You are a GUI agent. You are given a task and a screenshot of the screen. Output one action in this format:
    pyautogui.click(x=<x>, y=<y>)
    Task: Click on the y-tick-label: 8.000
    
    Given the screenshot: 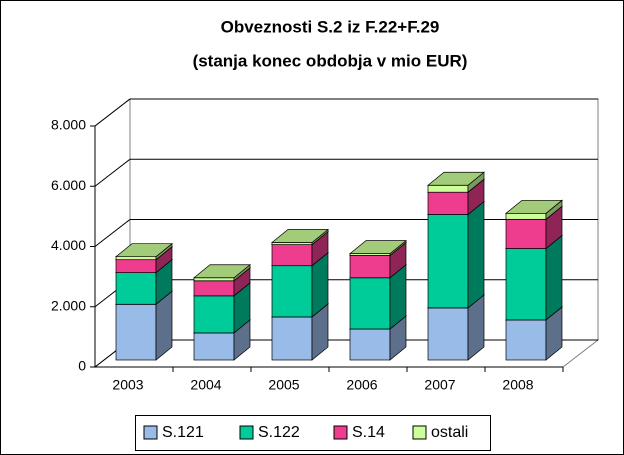 What is the action you would take?
    pyautogui.click(x=68, y=125)
    